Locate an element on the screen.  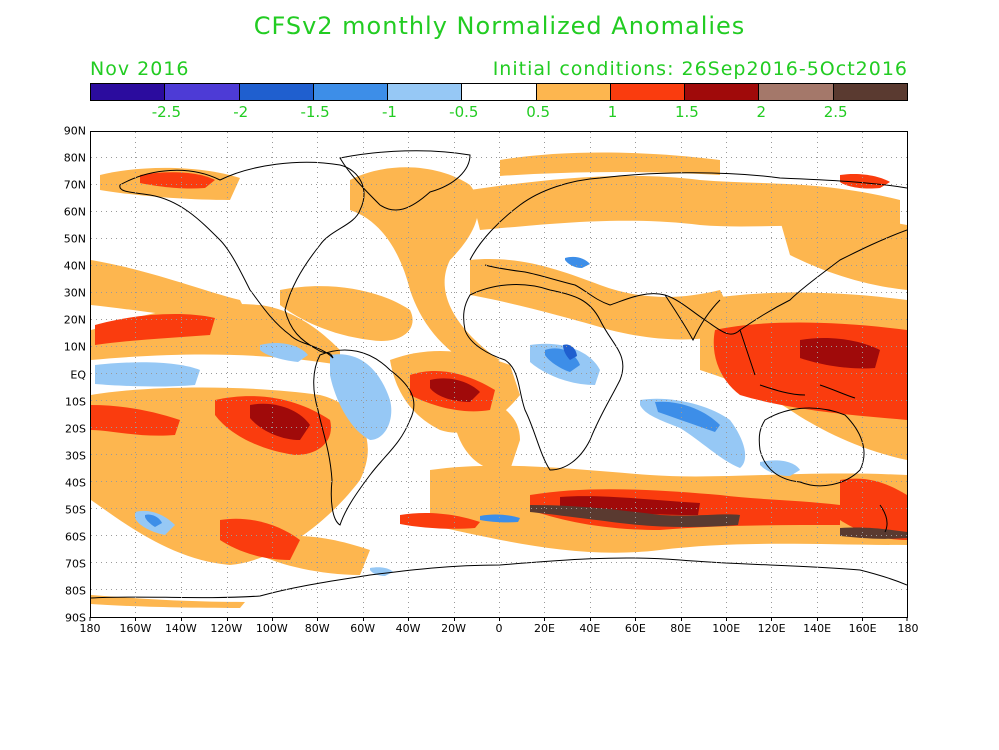
colorbar-label: 2 is located at coordinates (761, 112).